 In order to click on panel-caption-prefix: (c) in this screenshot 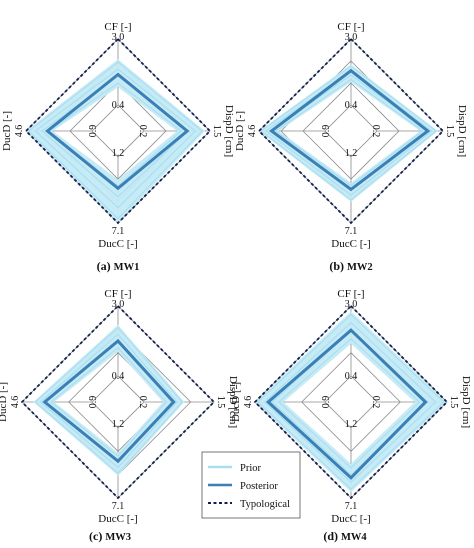, I will do `click(97, 536)`.